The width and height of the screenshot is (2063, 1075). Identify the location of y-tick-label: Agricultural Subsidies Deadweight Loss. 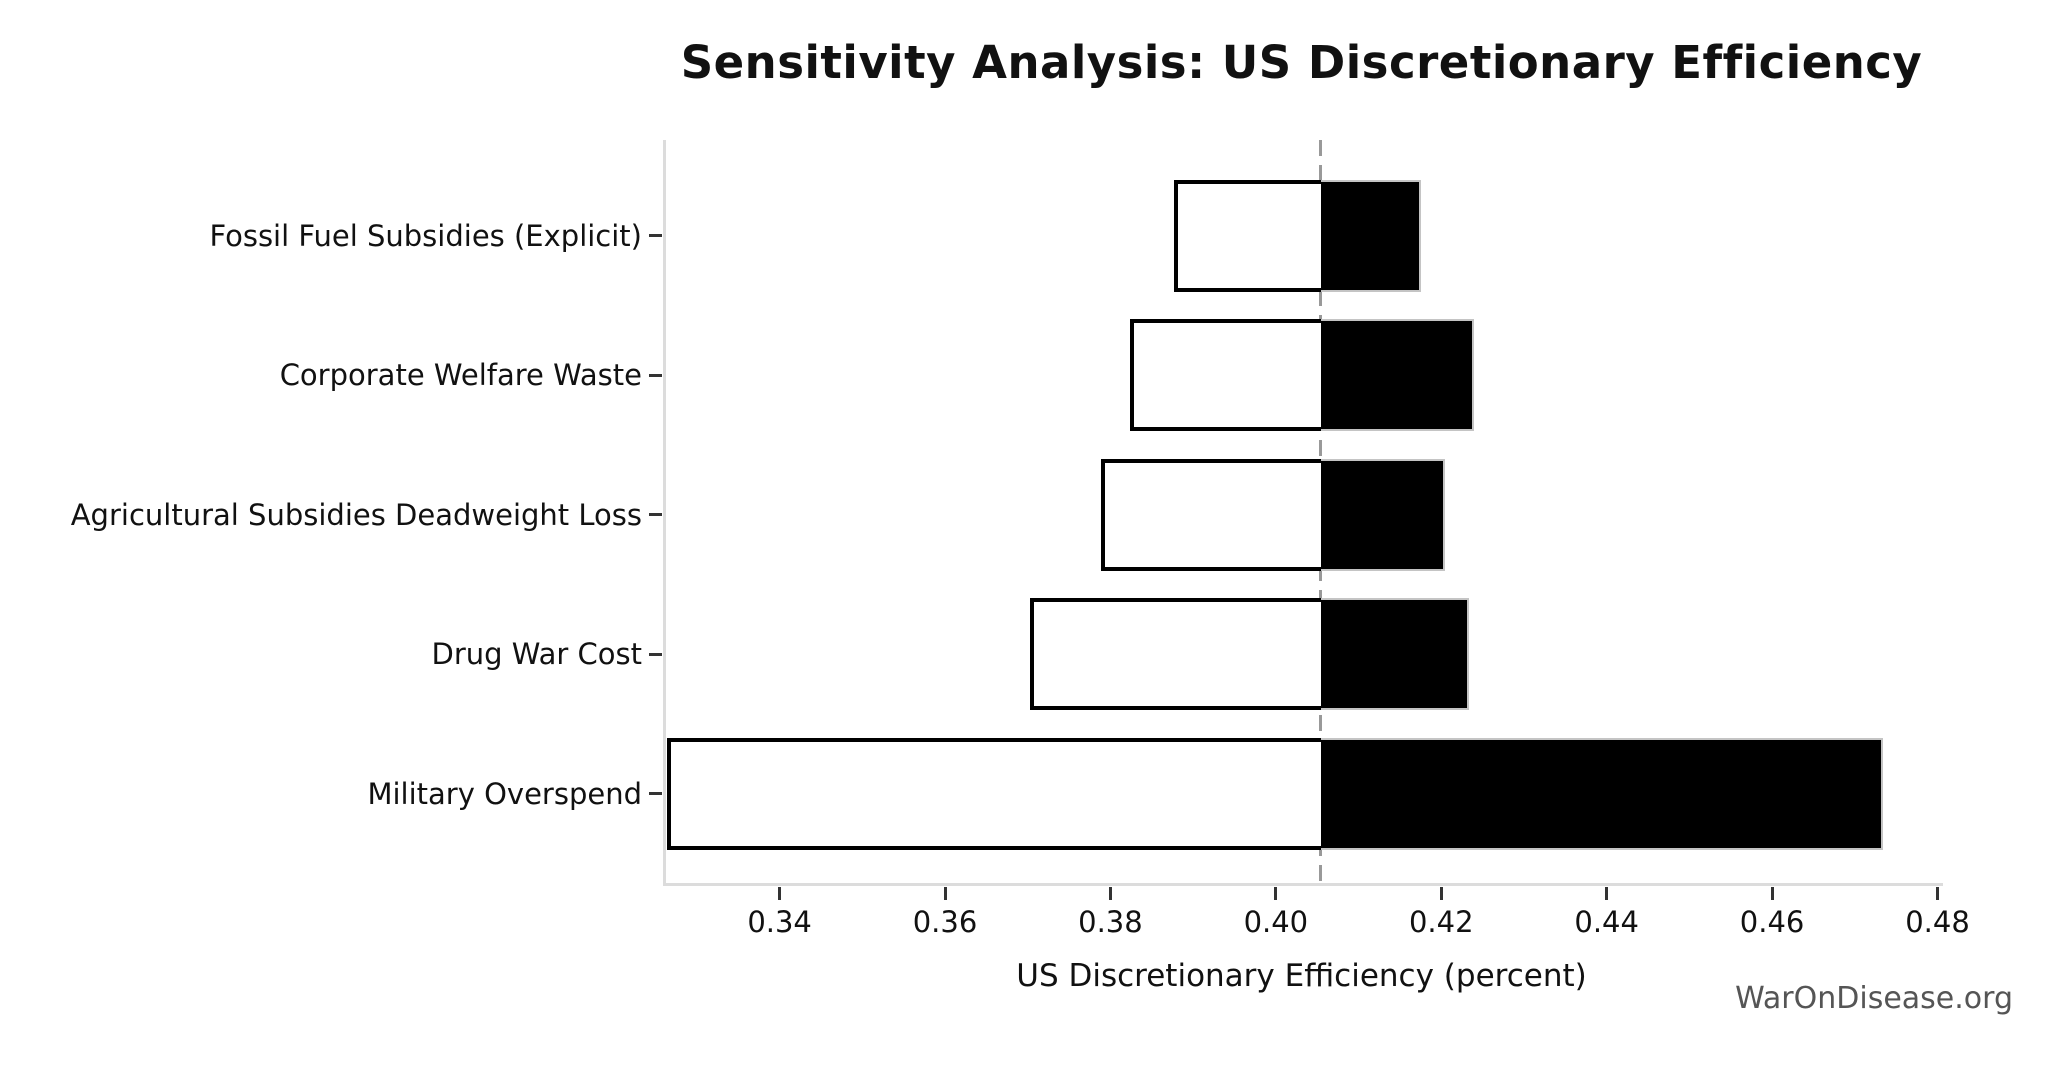
(356, 514).